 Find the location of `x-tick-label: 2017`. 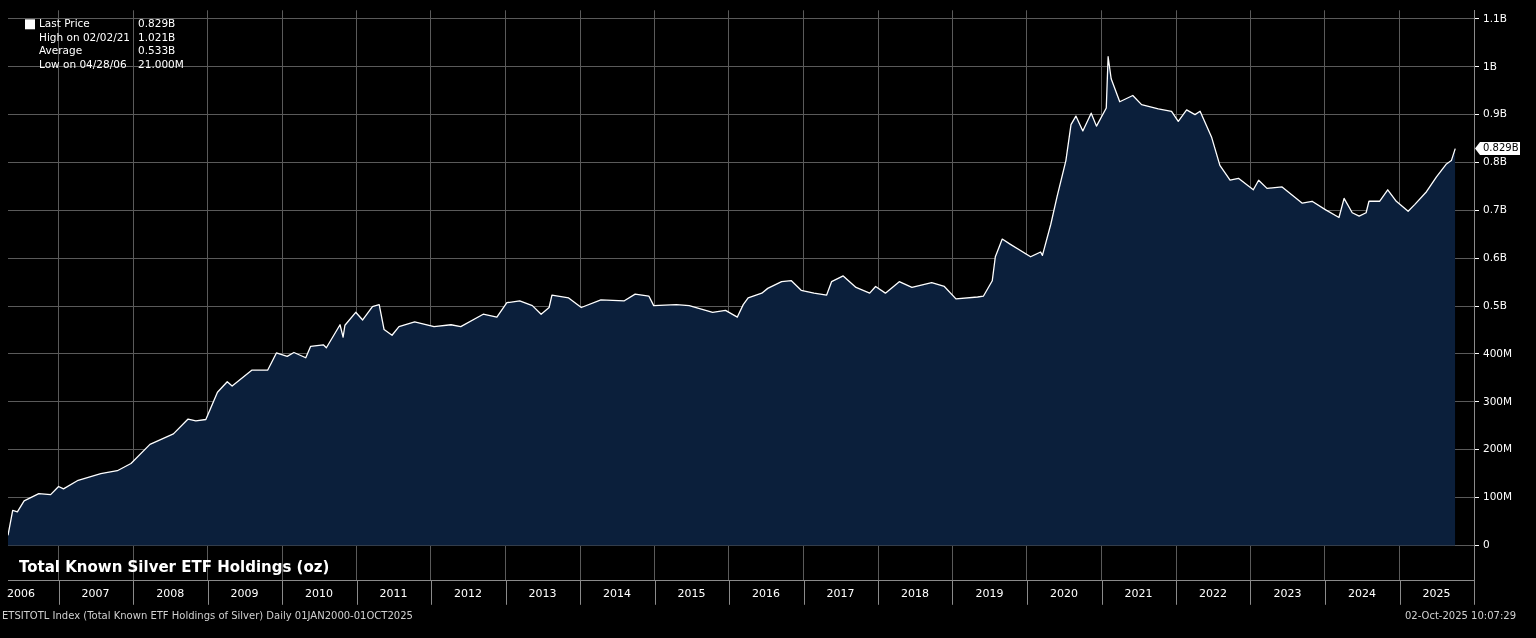

x-tick-label: 2017 is located at coordinates (840, 594).